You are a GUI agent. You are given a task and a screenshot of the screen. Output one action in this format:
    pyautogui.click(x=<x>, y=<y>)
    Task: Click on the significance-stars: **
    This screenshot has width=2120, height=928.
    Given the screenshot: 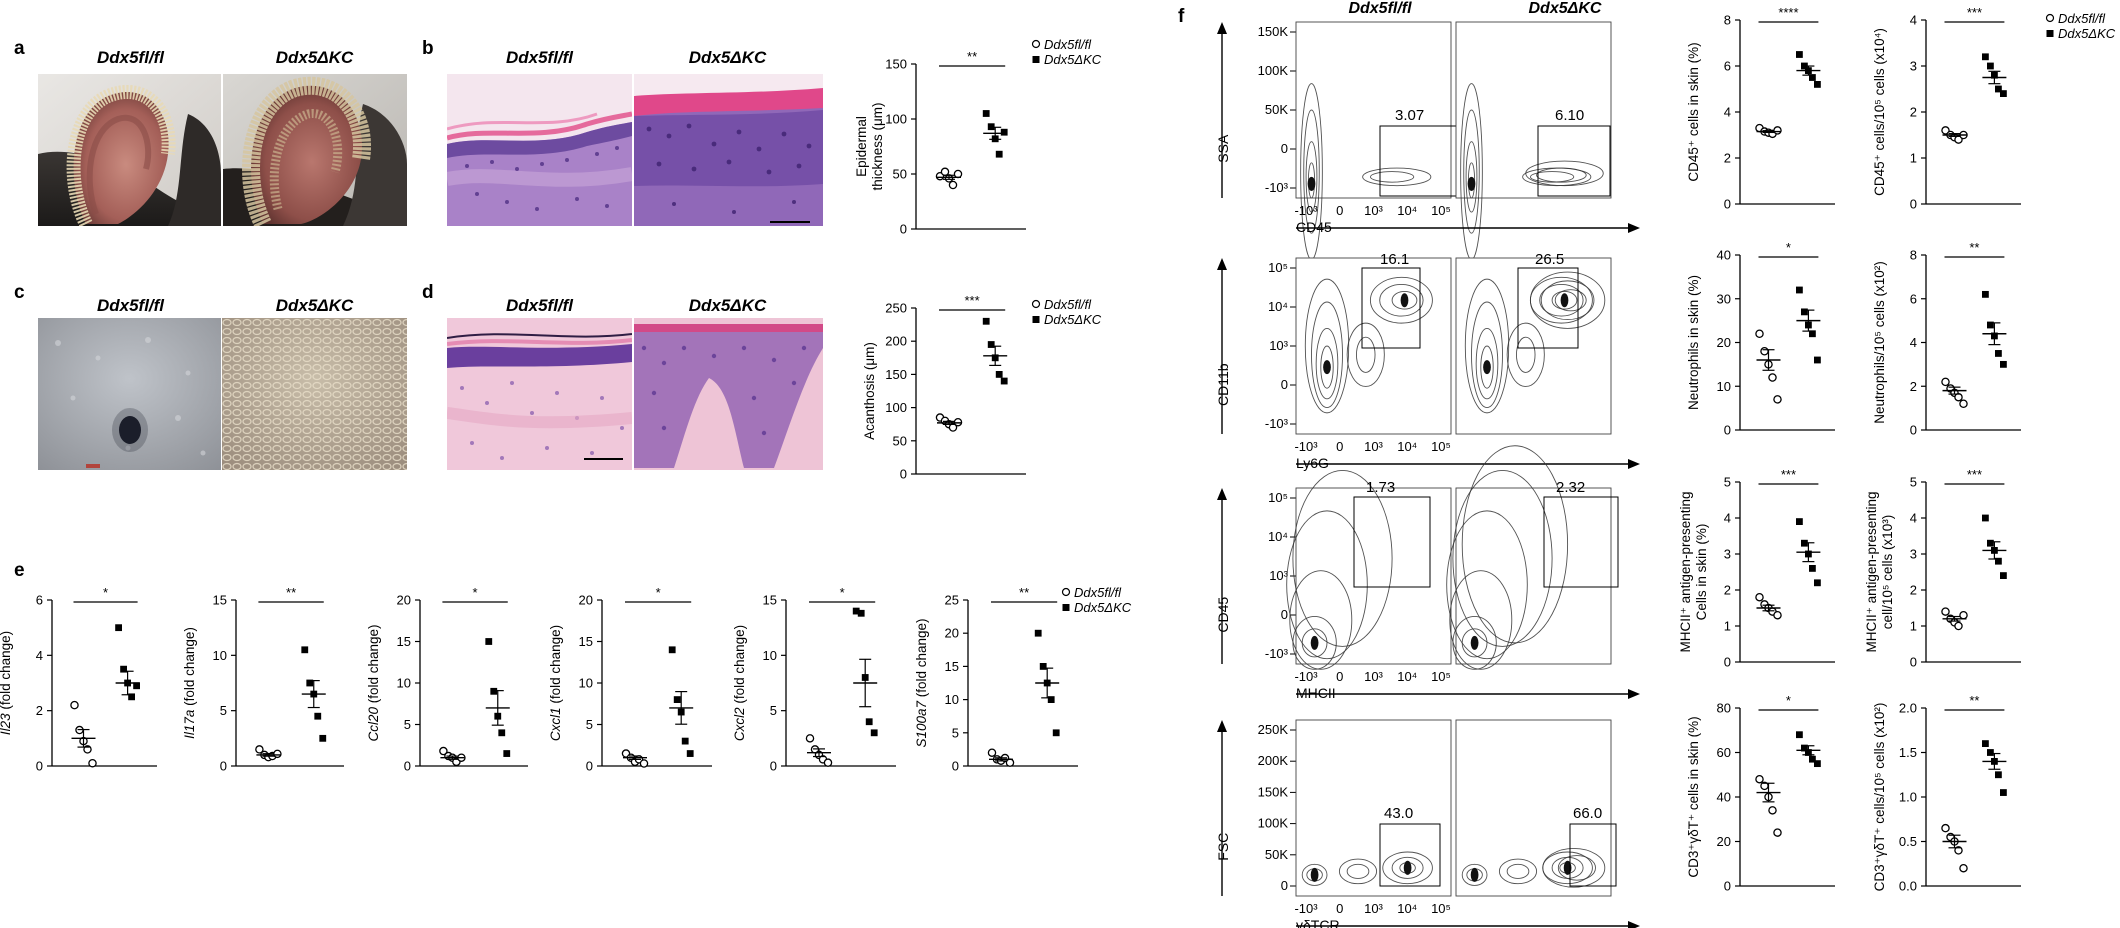 What is the action you would take?
    pyautogui.click(x=291, y=592)
    